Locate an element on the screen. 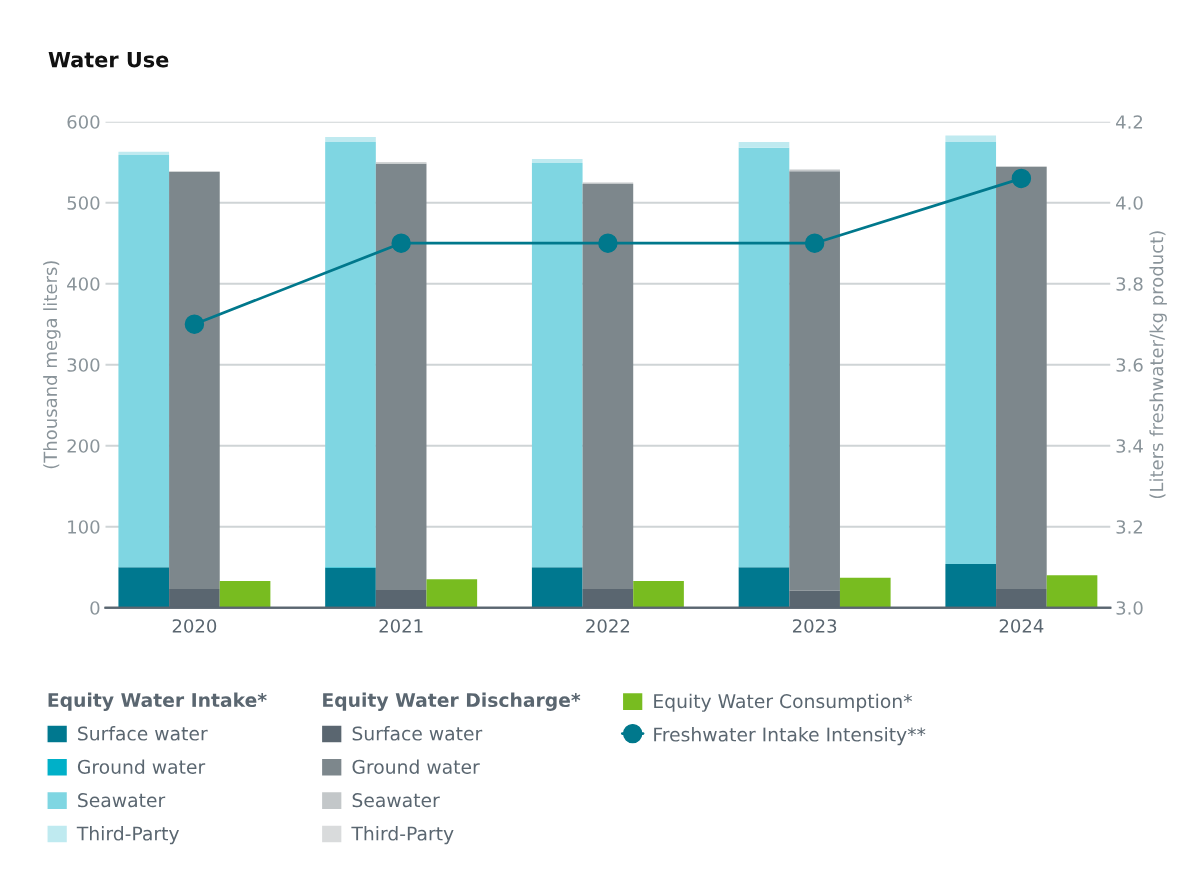 The width and height of the screenshot is (1199, 895). text: Equity Water Intake* is located at coordinates (157, 701).